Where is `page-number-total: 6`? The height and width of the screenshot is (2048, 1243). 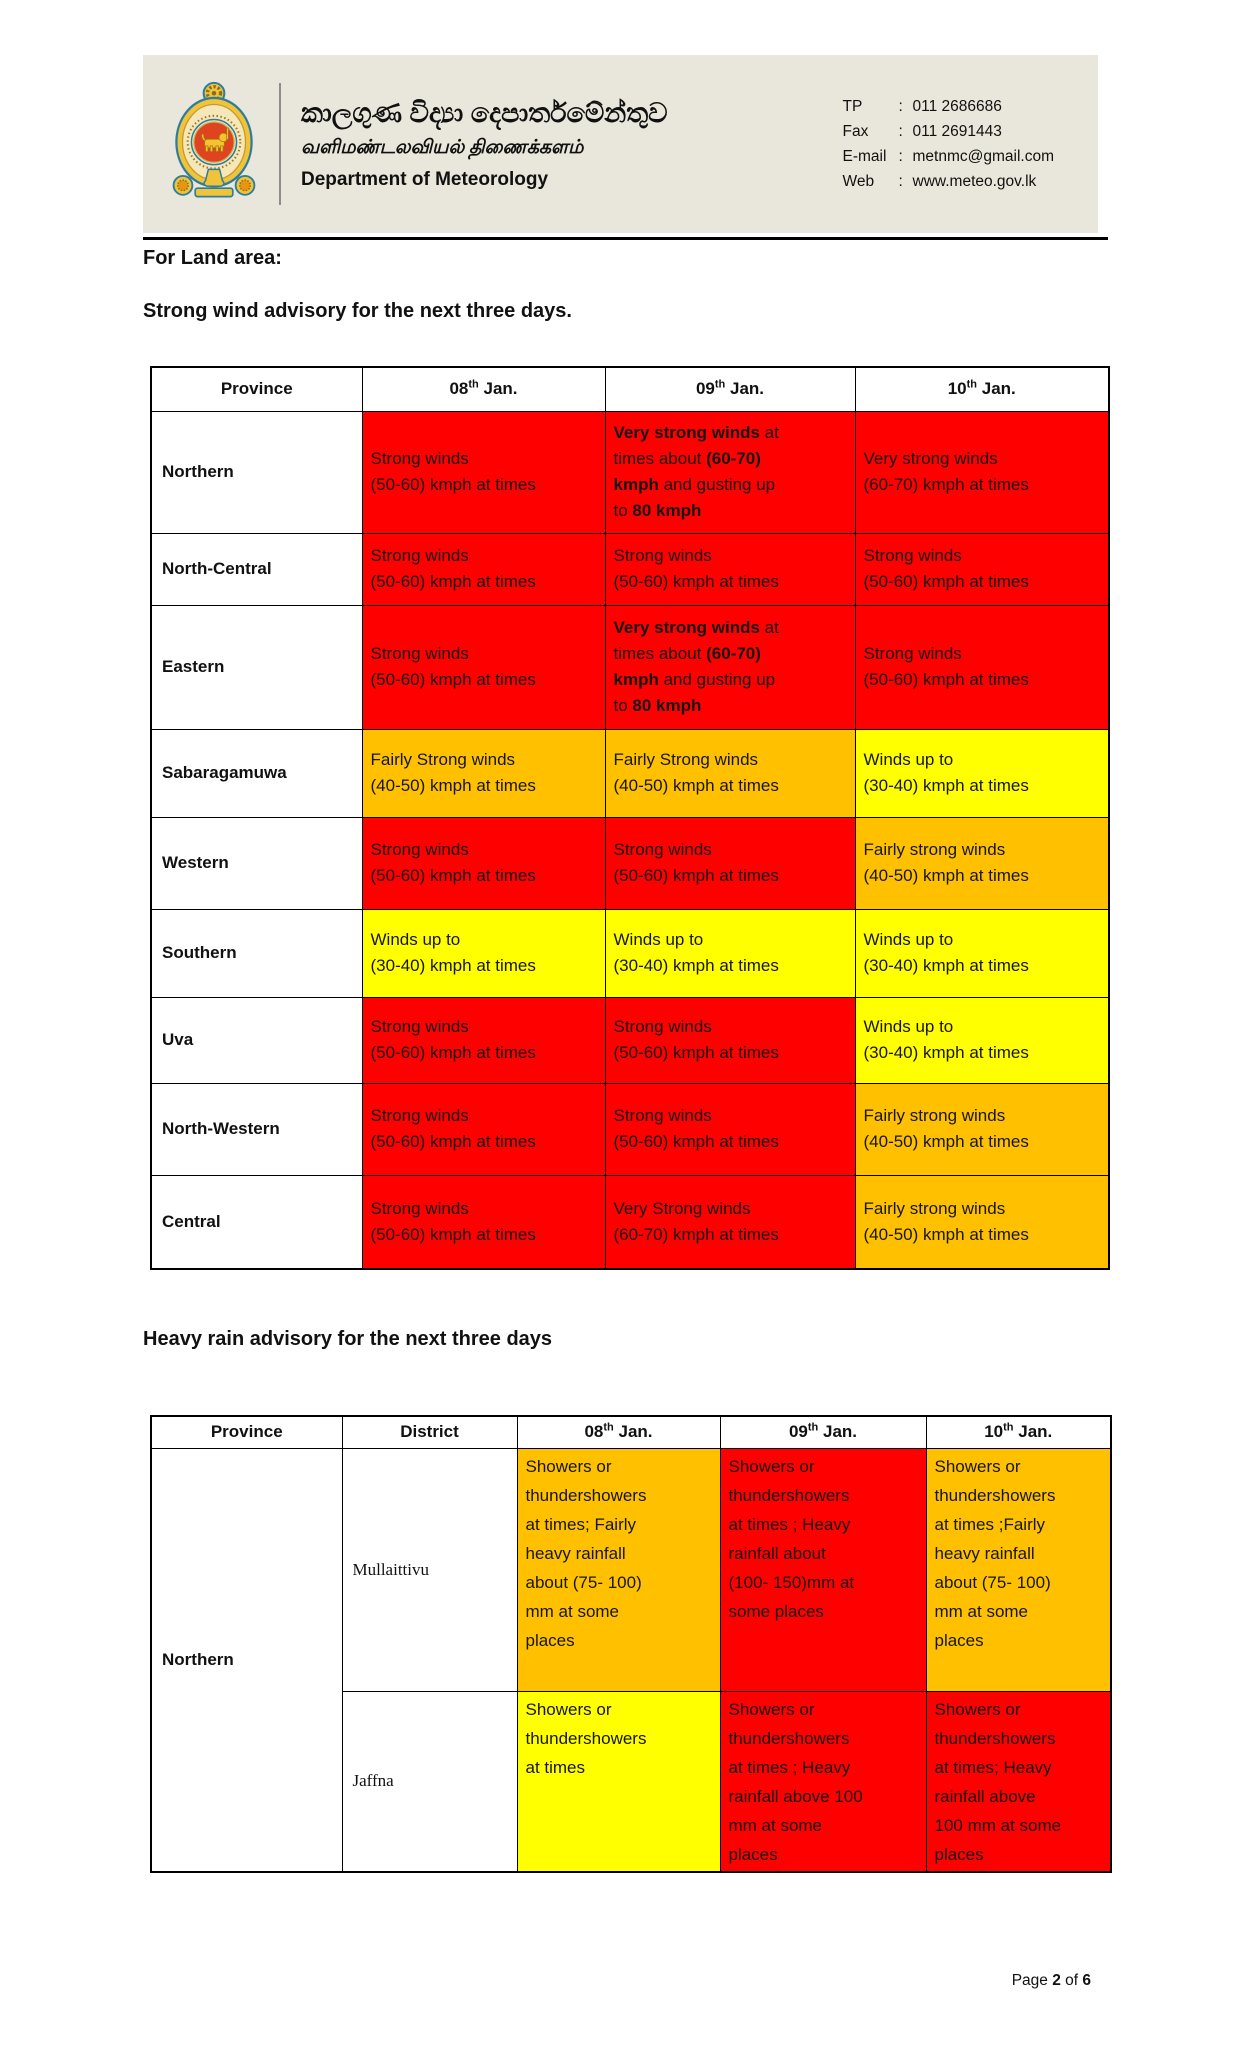
page-number-total: 6 is located at coordinates (1086, 1980).